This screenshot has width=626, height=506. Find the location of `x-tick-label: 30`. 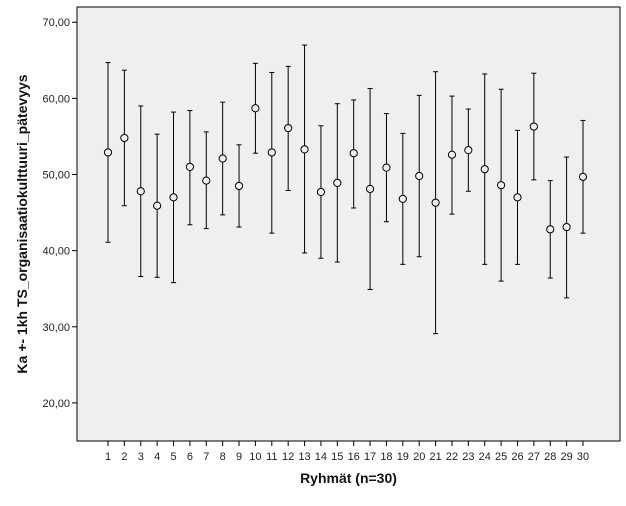

x-tick-label: 30 is located at coordinates (583, 457).